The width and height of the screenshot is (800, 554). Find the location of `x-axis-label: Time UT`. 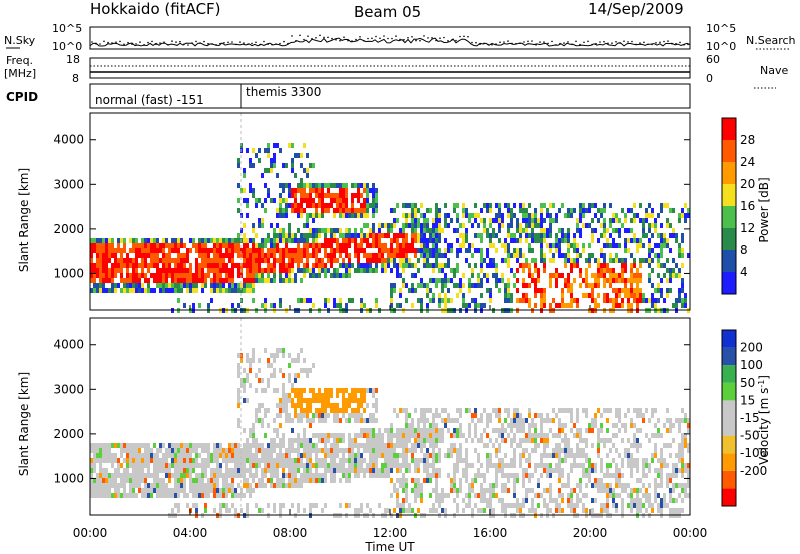

x-axis-label: Time UT is located at coordinates (389, 547).